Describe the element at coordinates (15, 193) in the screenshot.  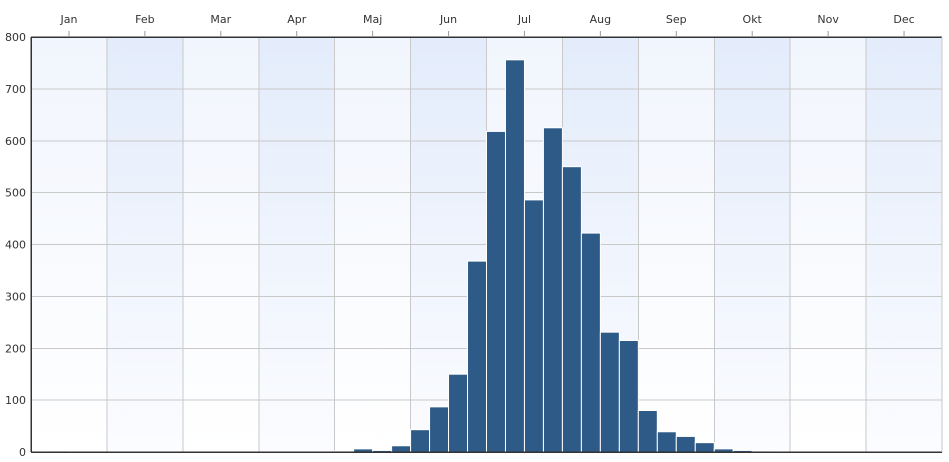
I see `y-tick-label: 500` at that location.